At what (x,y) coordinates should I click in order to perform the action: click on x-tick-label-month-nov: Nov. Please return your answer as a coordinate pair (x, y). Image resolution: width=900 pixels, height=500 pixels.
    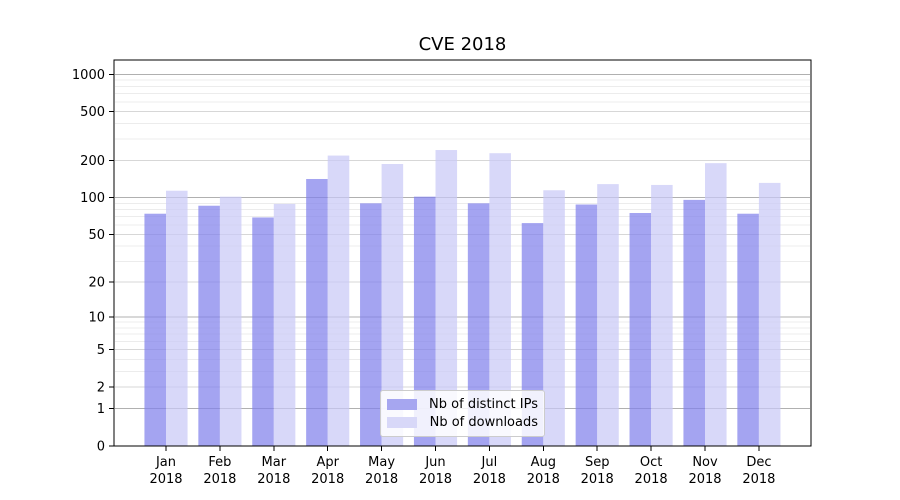
    Looking at the image, I should click on (705, 462).